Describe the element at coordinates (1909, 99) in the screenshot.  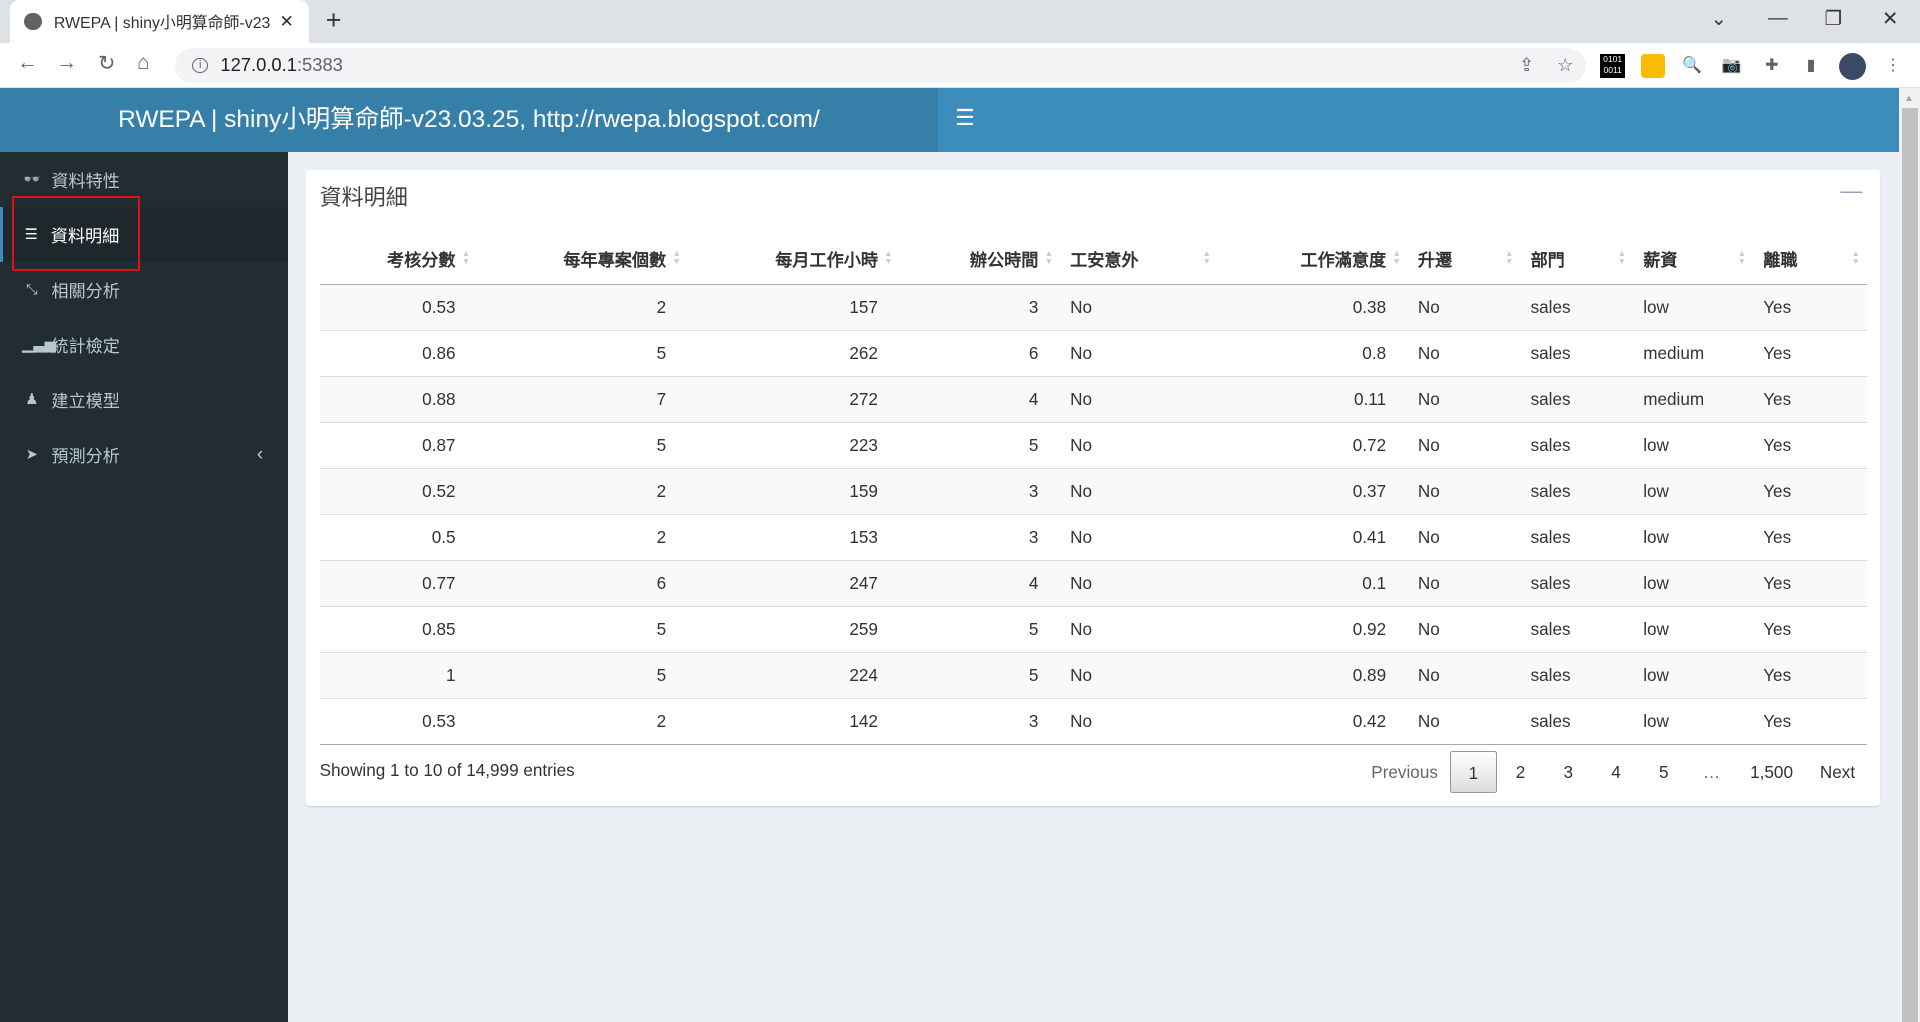
I see `scroll-up-icon: ▲` at that location.